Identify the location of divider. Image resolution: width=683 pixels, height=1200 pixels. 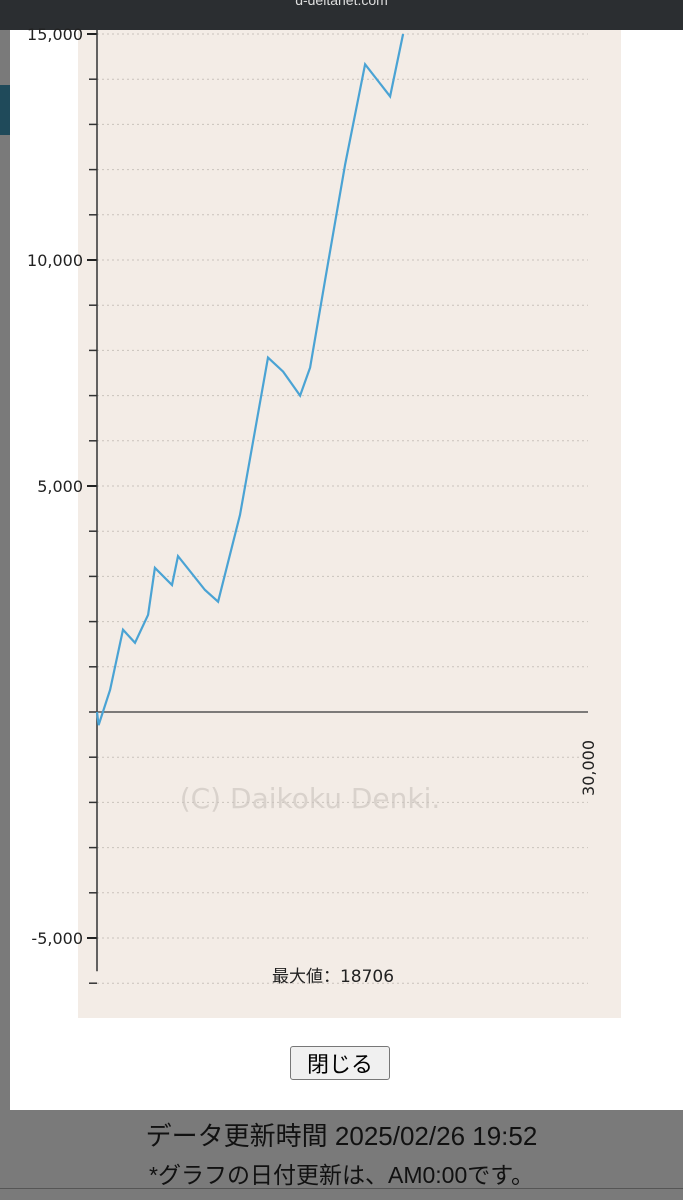
(341, 1188).